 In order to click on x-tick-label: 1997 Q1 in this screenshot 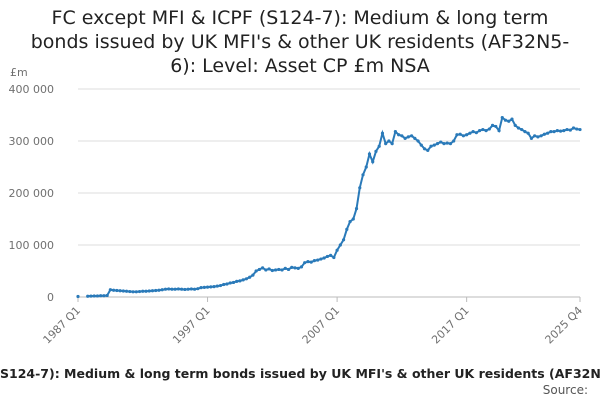, I will do `click(191, 325)`.